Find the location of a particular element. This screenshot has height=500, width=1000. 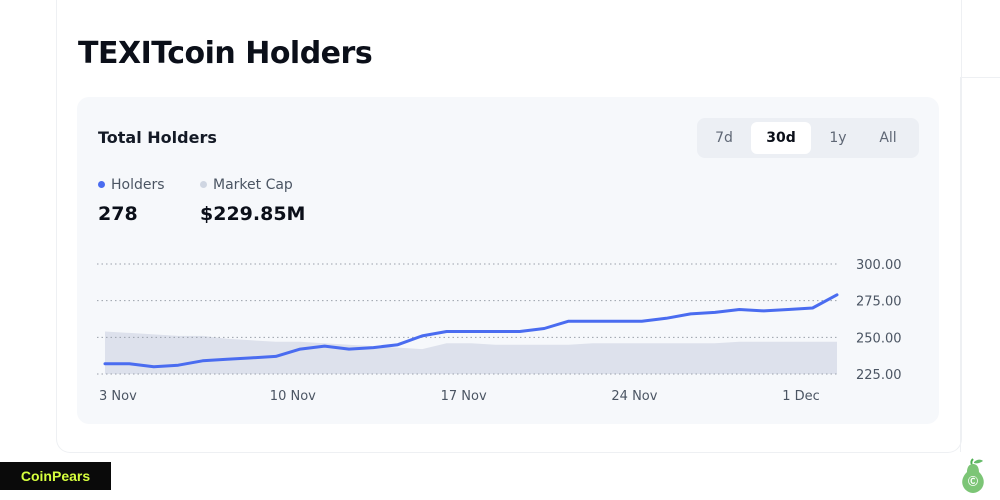

pear-logo-icon: Ⓒ is located at coordinates (973, 475).